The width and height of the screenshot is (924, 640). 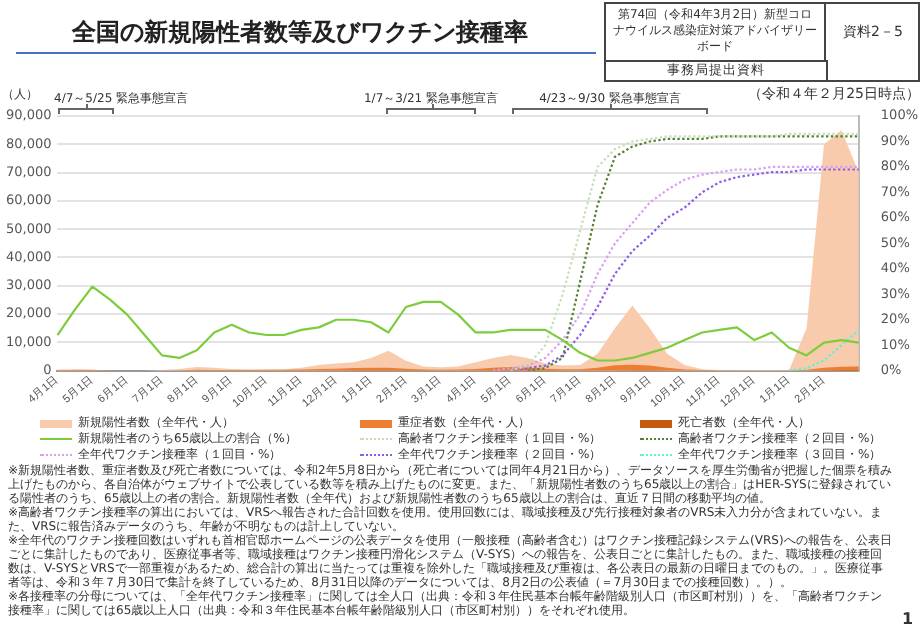 What do you see at coordinates (300, 33) in the screenshot?
I see `chart-title: 全国の新規陽性者数等及びワクチン接種率` at bounding box center [300, 33].